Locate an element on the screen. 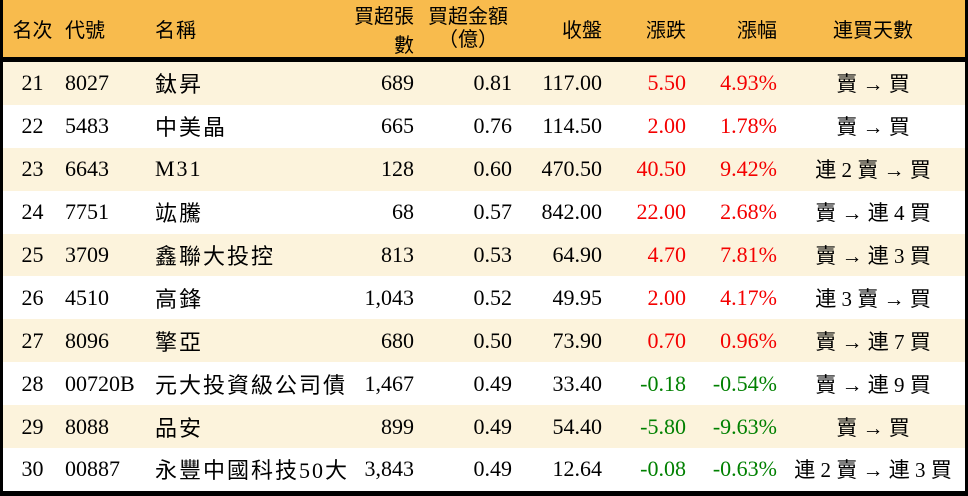 The image size is (968, 496). close-cell: 33.40 is located at coordinates (577, 383).